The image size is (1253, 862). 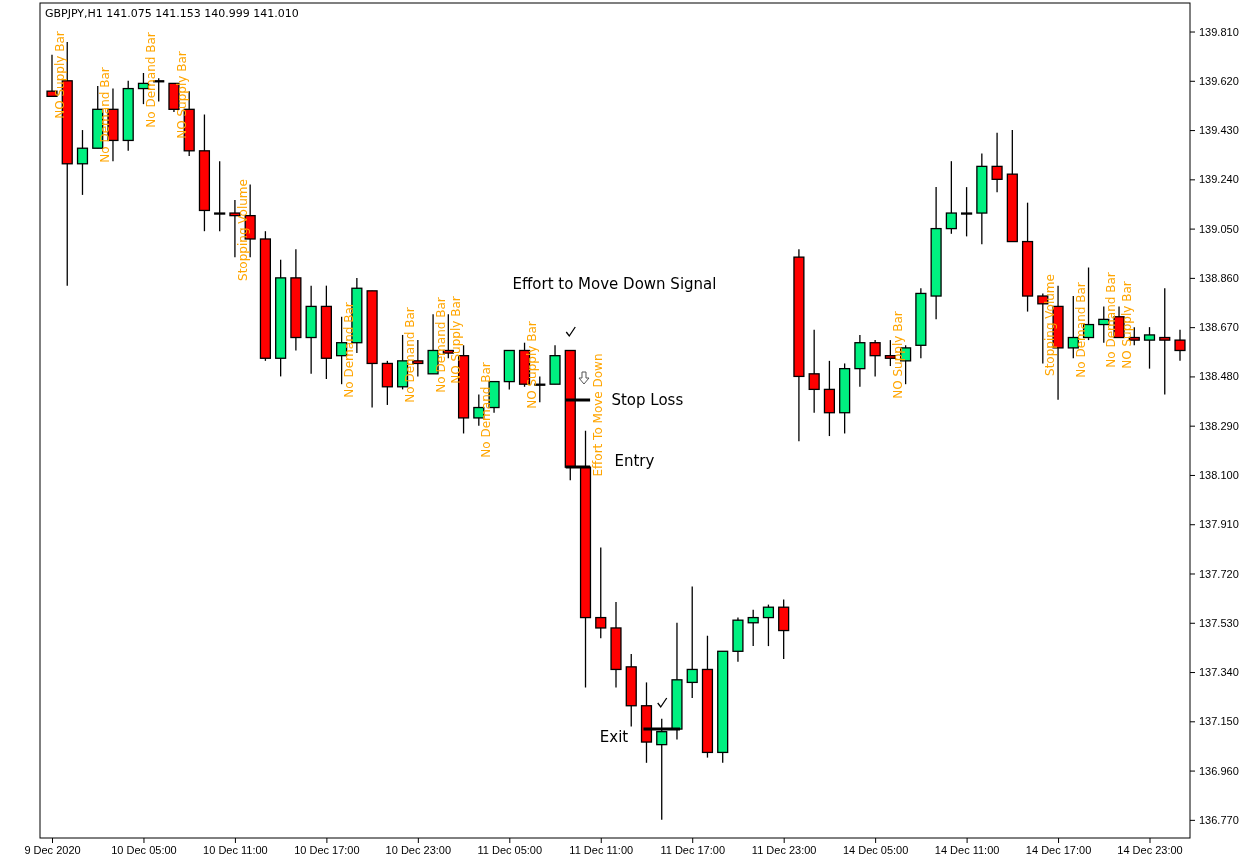 What do you see at coordinates (1219, 130) in the screenshot?
I see `y-tick-label: 139.430` at bounding box center [1219, 130].